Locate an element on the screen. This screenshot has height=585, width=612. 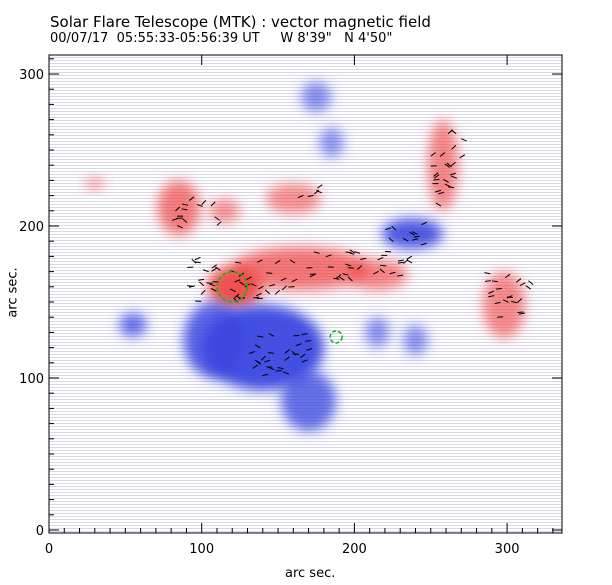
x-axis-label: arc sec. is located at coordinates (310, 573).